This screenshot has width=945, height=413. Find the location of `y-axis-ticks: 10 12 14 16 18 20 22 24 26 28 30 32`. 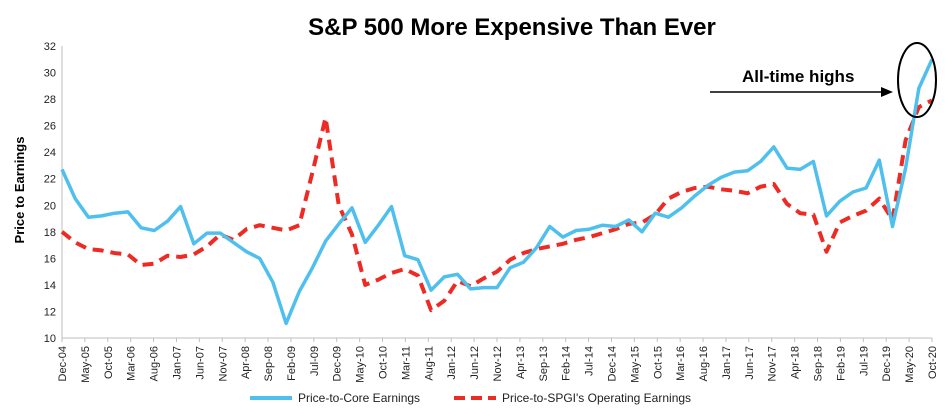

y-axis-ticks: 10 12 14 16 18 20 22 24 26 28 30 32 is located at coordinates (50, 193).